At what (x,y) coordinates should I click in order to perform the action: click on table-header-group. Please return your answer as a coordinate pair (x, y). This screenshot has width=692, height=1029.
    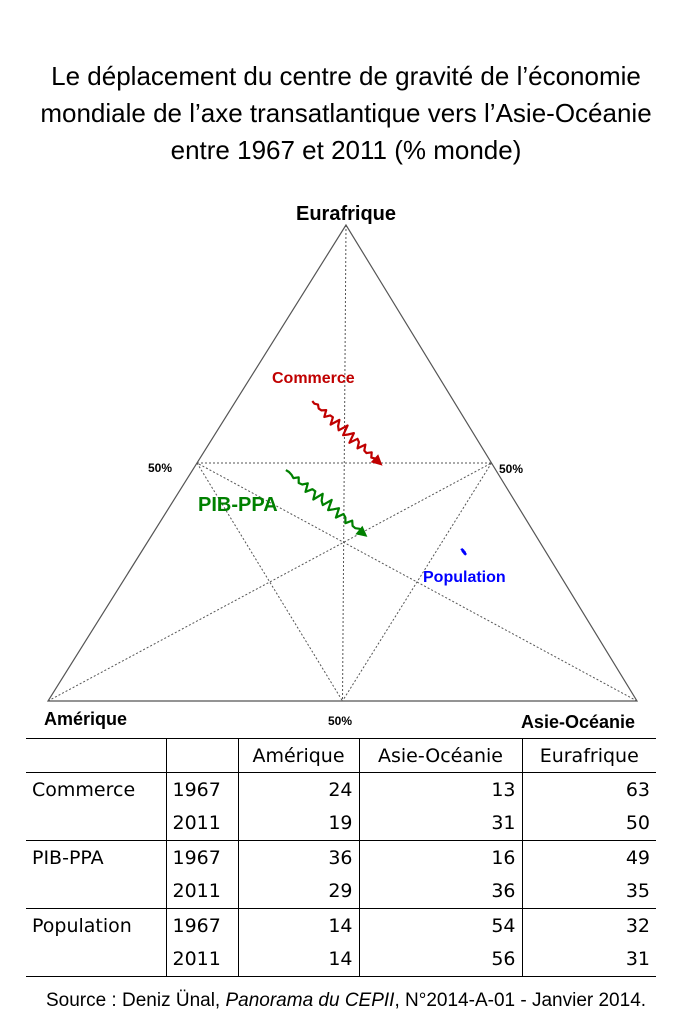
    Looking at the image, I should click on (96, 755).